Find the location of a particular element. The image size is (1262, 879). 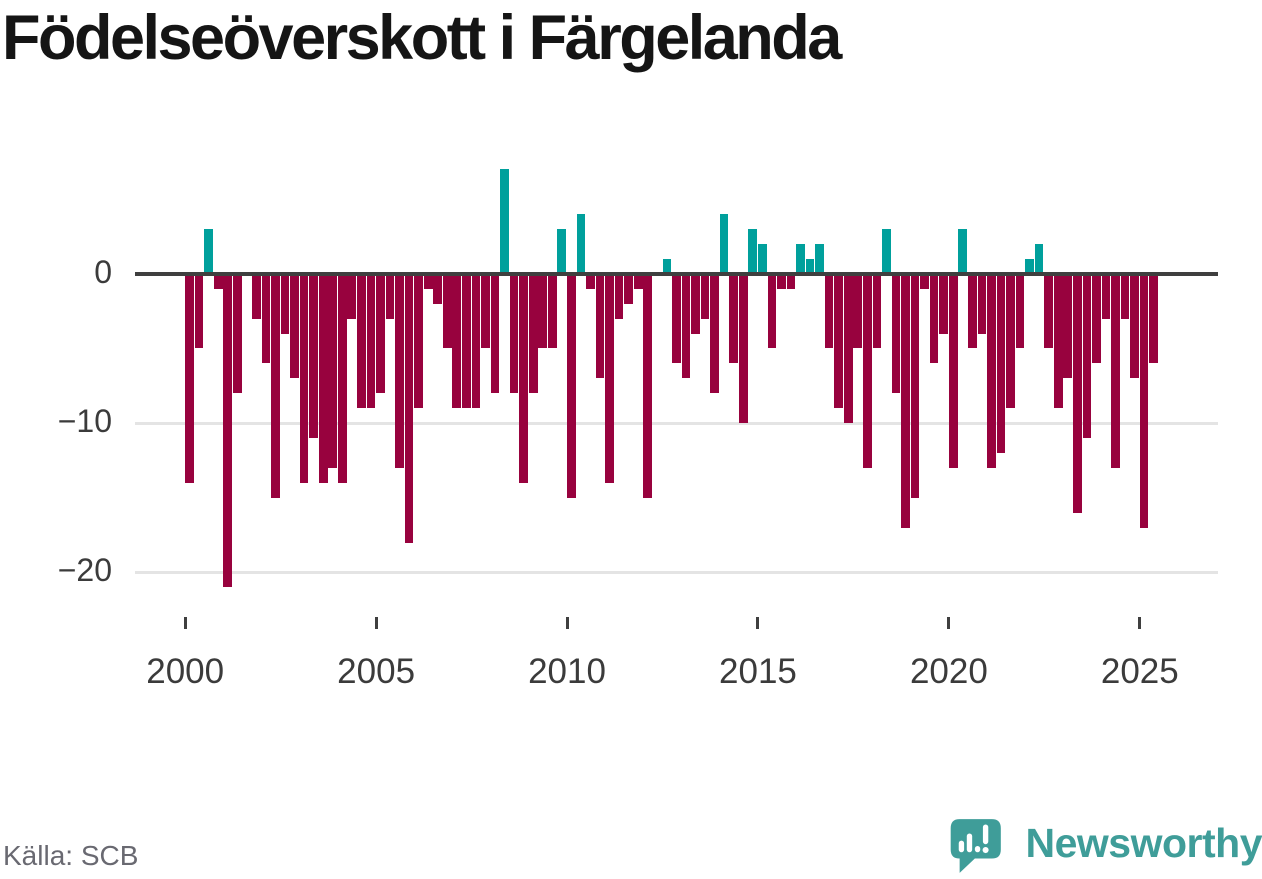

bar-2005Q1 is located at coordinates (380, 333).